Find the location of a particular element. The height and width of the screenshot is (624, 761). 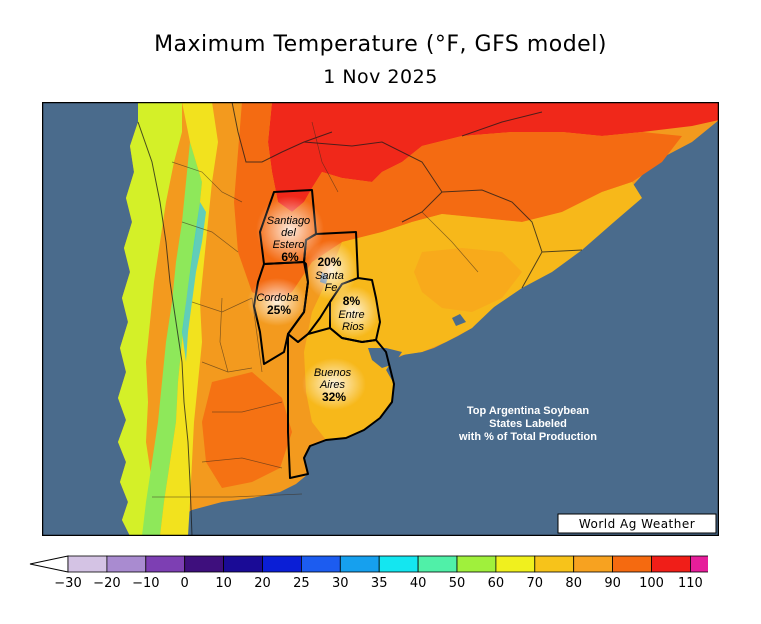

cordoba-percent: 25% is located at coordinates (279, 310).